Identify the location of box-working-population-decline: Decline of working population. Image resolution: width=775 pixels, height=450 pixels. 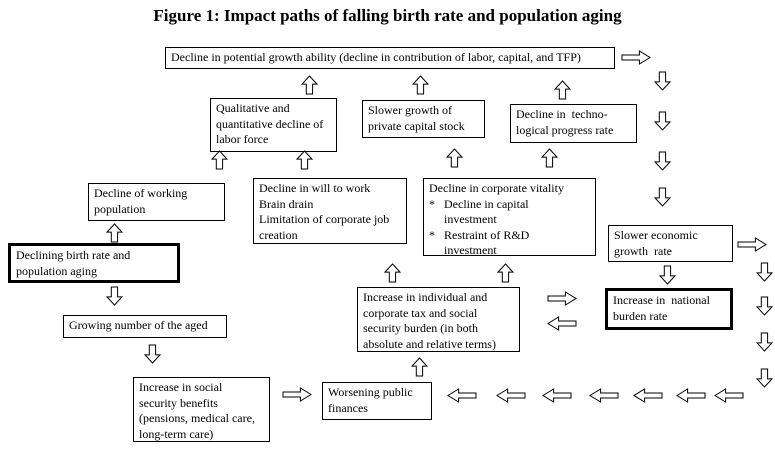
(156, 202).